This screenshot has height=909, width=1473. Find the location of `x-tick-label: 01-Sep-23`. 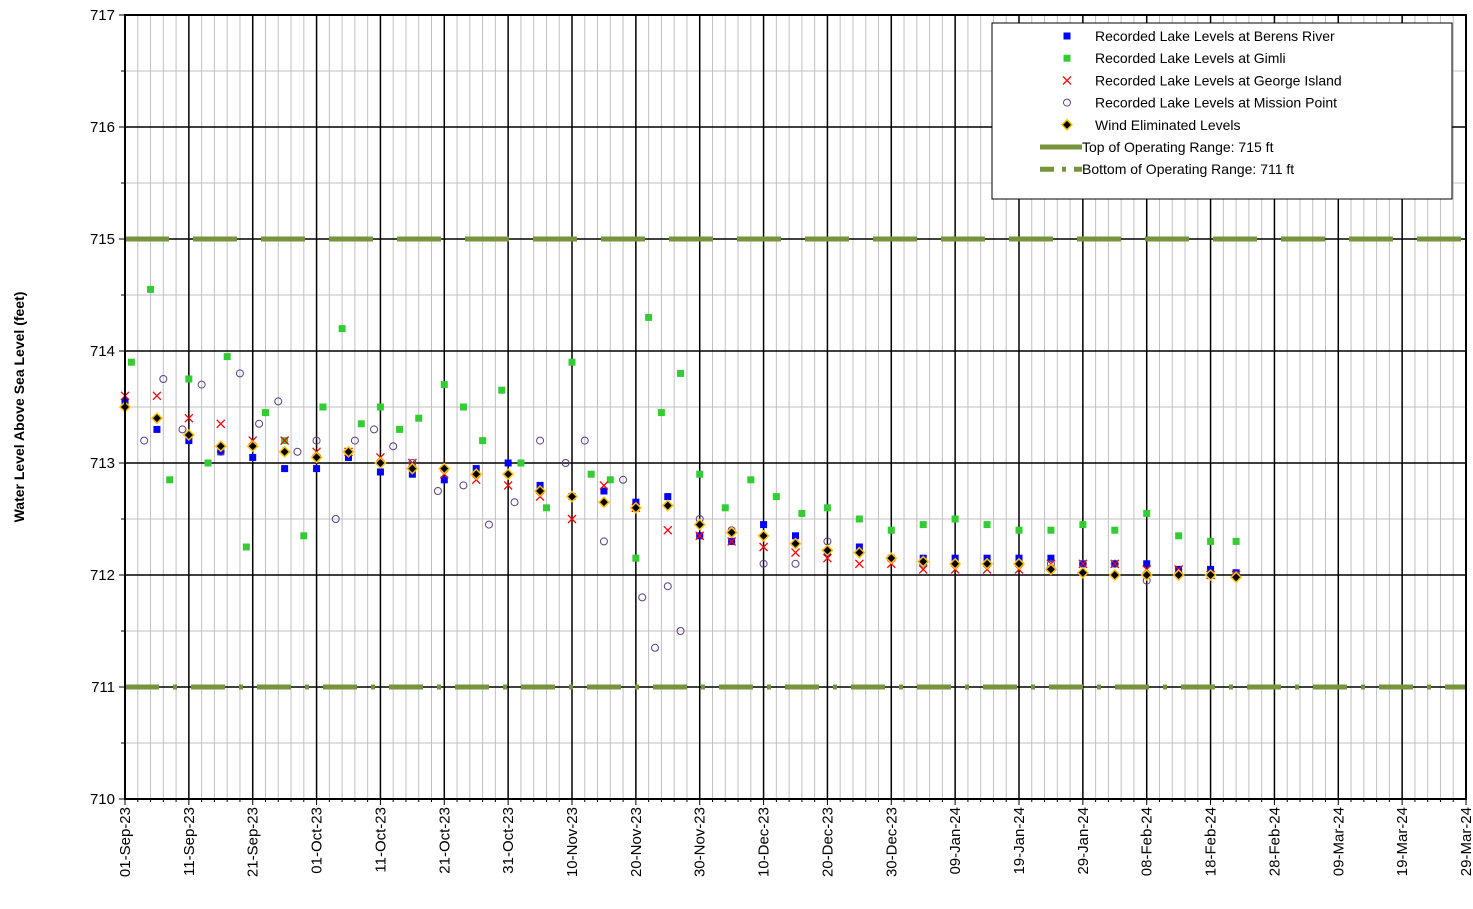

x-tick-label: 01-Sep-23 is located at coordinates (125, 842).